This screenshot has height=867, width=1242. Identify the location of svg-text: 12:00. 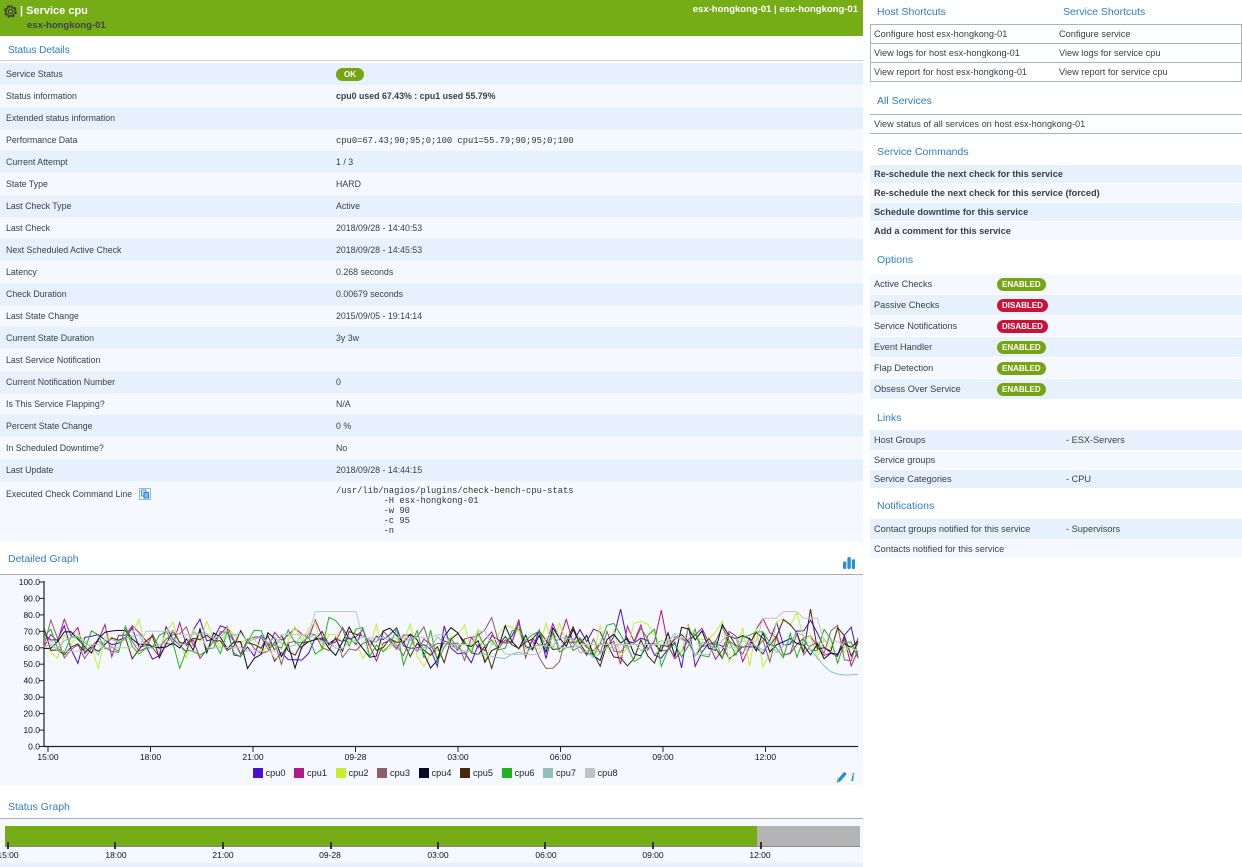
(766, 757).